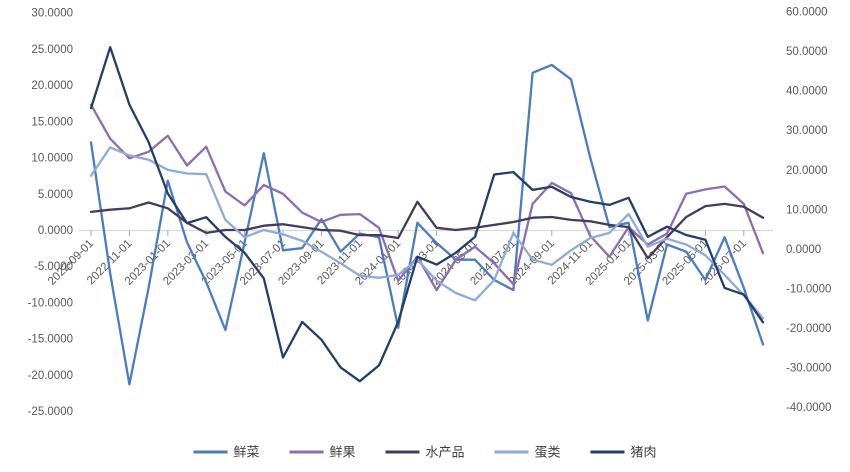  Describe the element at coordinates (807, 92) in the screenshot. I see `right-axis-tick-label: 40.0000` at that location.